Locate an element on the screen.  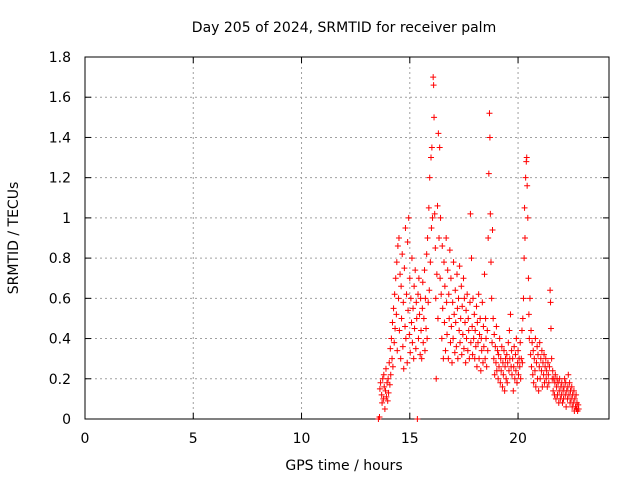
x-tick-label: 0 is located at coordinates (85, 439).